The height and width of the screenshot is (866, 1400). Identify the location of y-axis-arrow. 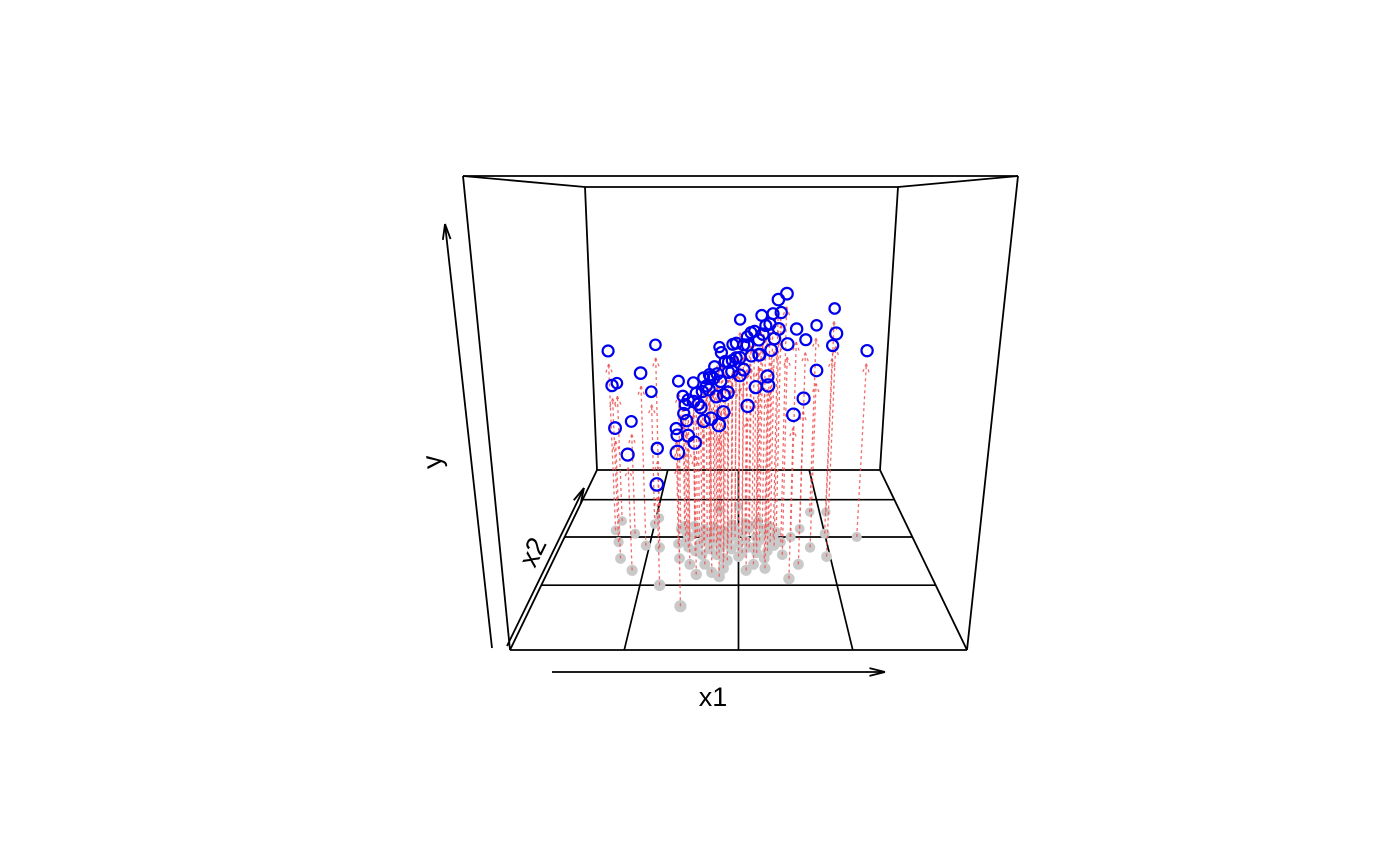
(468, 436).